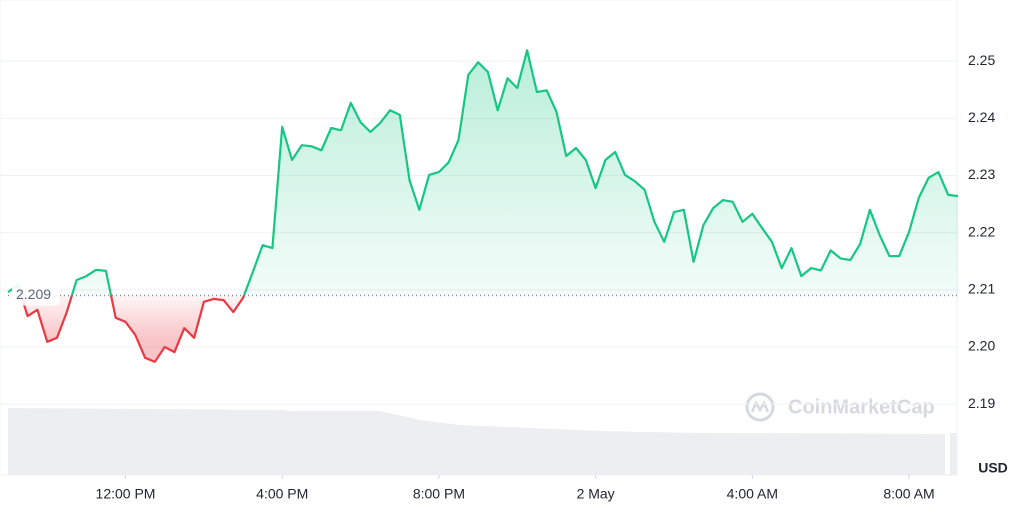 The width and height of the screenshot is (1024, 525). Describe the element at coordinates (752, 494) in the screenshot. I see `x-tick-label: 4:00 AM` at that location.